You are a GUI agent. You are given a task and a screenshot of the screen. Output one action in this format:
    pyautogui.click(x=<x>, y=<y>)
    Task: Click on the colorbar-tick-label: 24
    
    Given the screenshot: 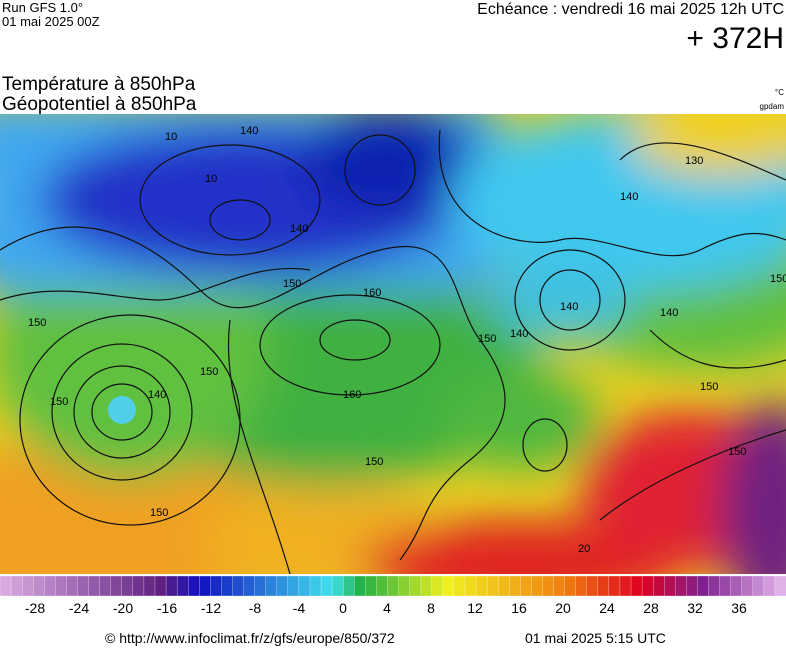 What is the action you would take?
    pyautogui.click(x=607, y=608)
    